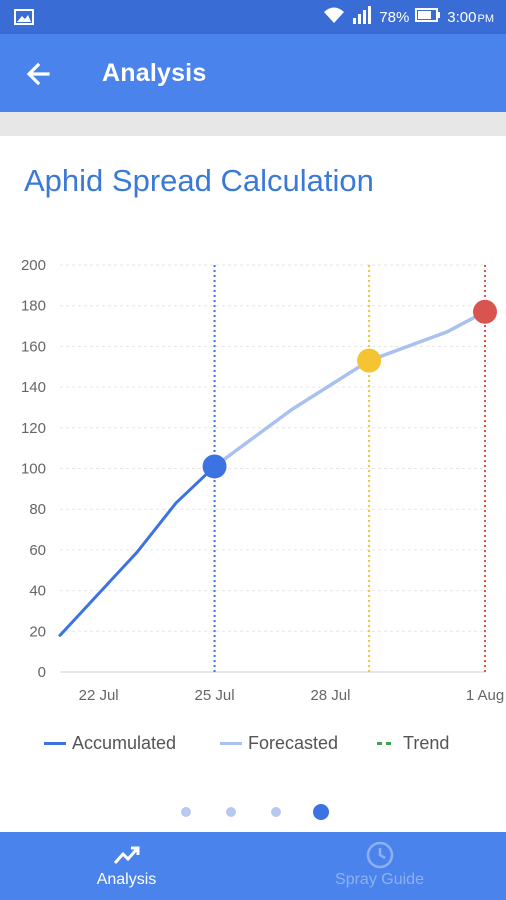 The image size is (506, 900). What do you see at coordinates (330, 695) in the screenshot?
I see `x-tick-label: 28 Jul` at bounding box center [330, 695].